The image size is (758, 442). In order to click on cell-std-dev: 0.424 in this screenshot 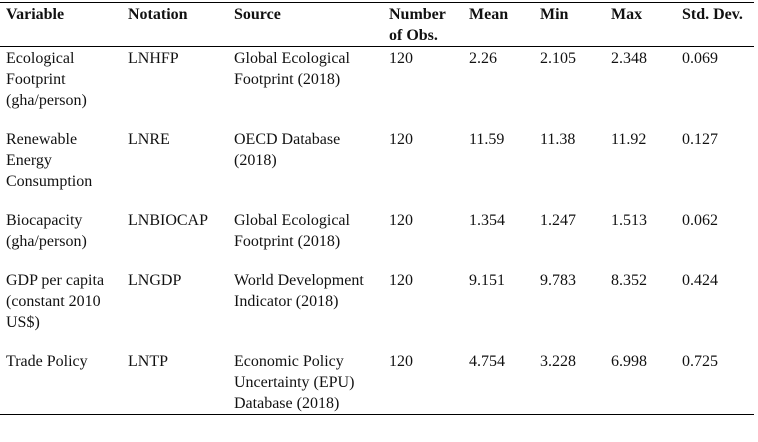, I will do `click(700, 280)`.